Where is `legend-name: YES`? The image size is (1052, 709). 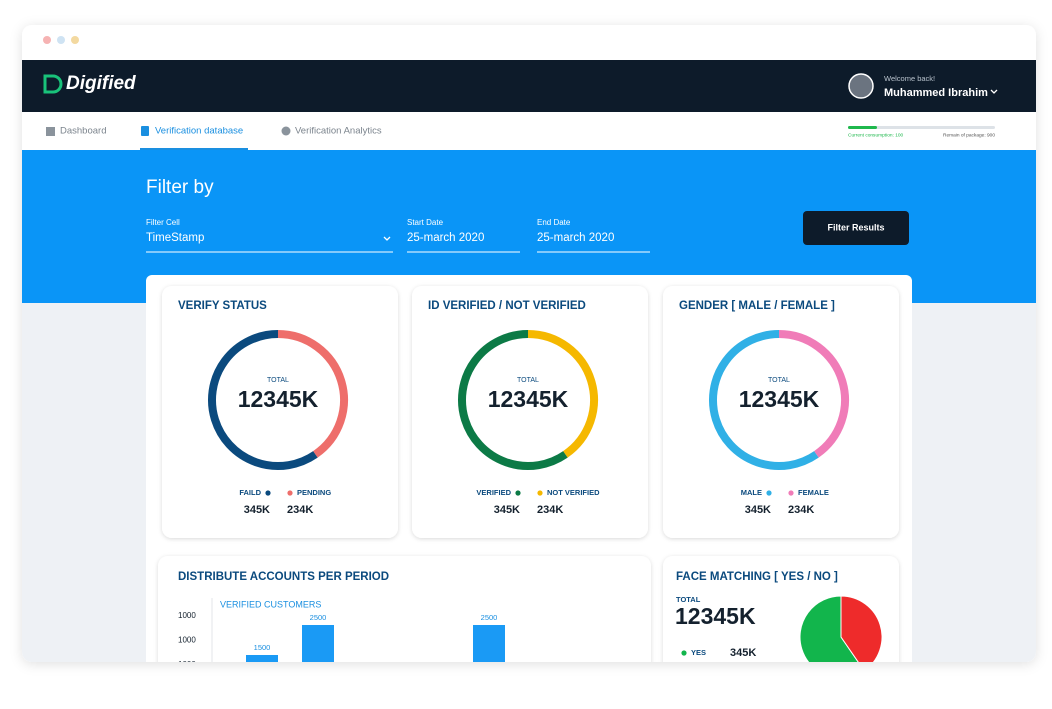
legend-name: YES is located at coordinates (698, 652).